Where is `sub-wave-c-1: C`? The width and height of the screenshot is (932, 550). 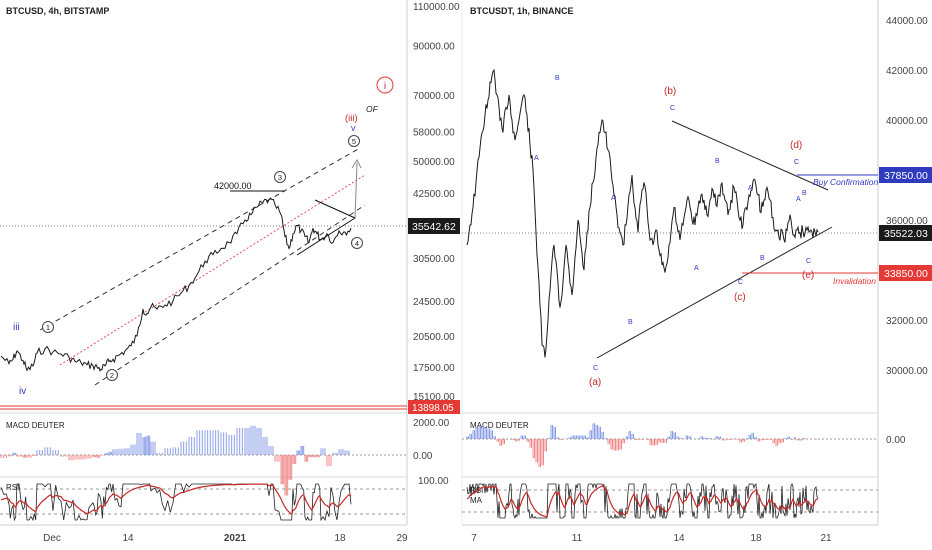 sub-wave-c-1: C is located at coordinates (595, 368).